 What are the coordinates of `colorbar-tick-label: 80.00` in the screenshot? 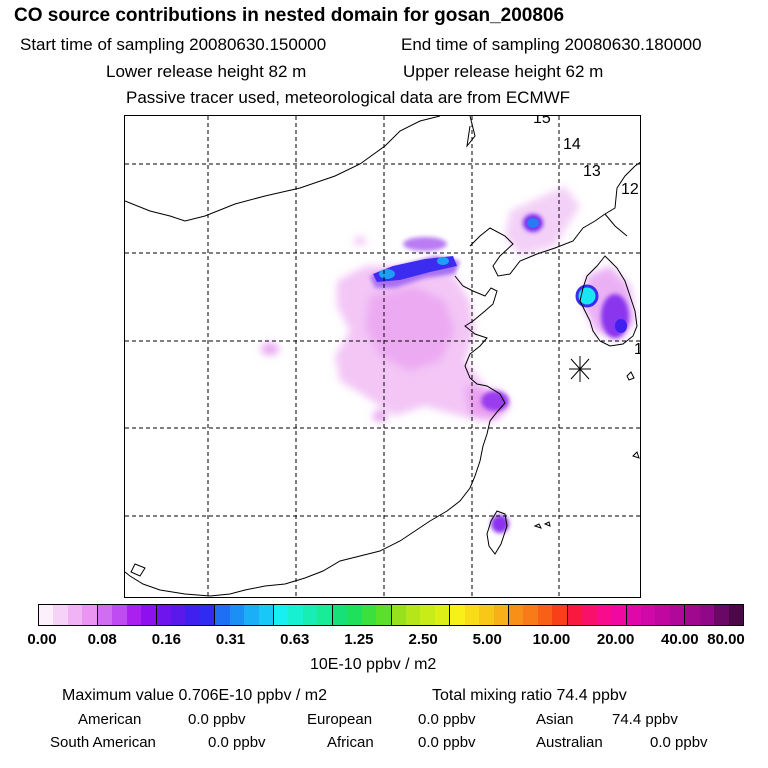 It's located at (726, 639).